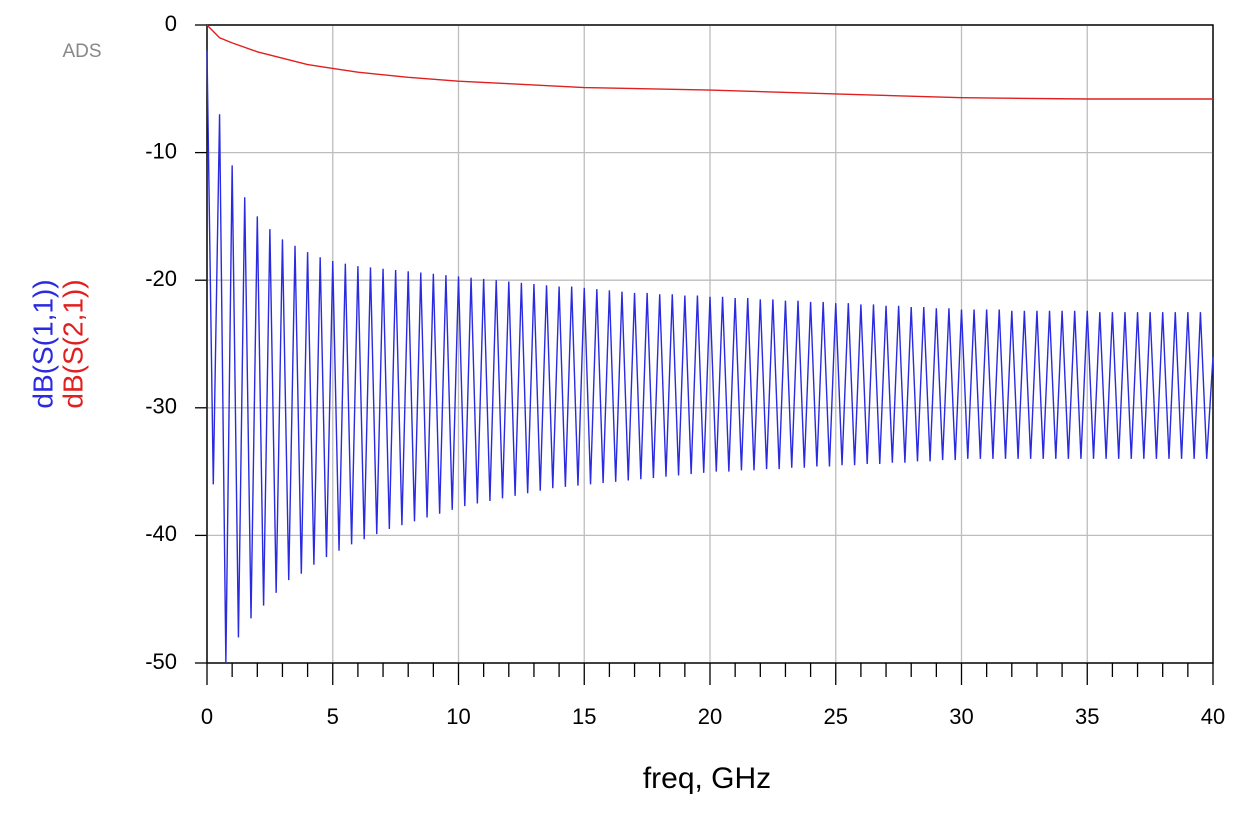 This screenshot has width=1248, height=832. What do you see at coordinates (161, 533) in the screenshot?
I see `y-tick-label: -40` at bounding box center [161, 533].